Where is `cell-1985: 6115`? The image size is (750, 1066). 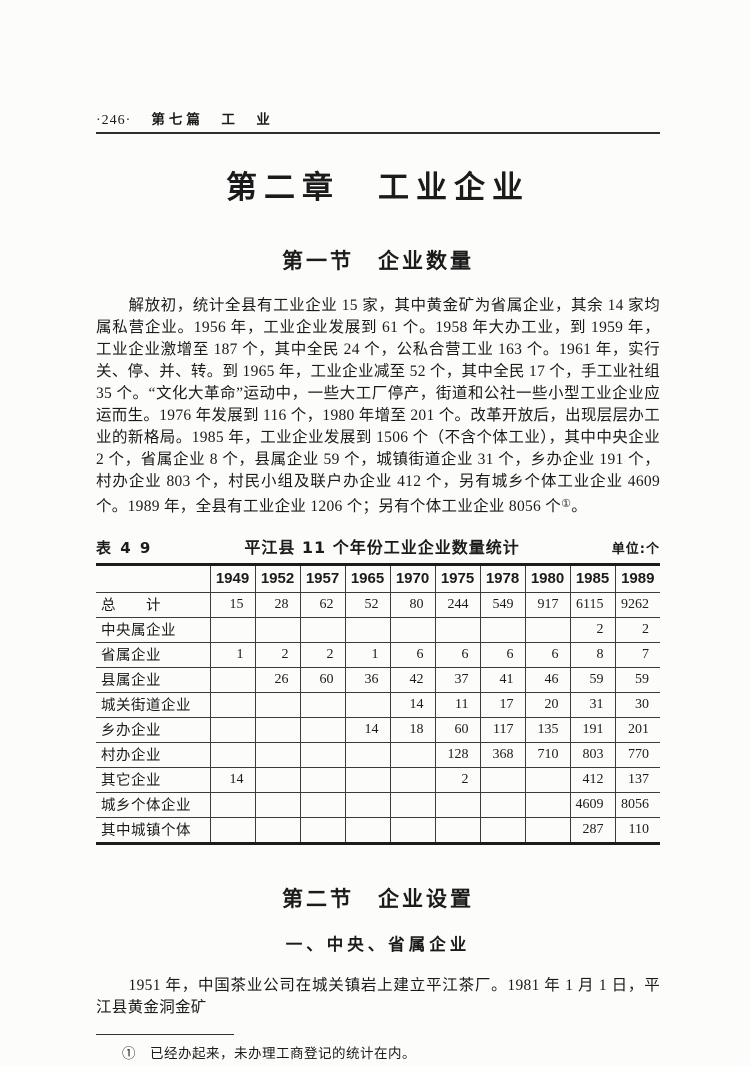
cell-1985: 6115 is located at coordinates (592, 604).